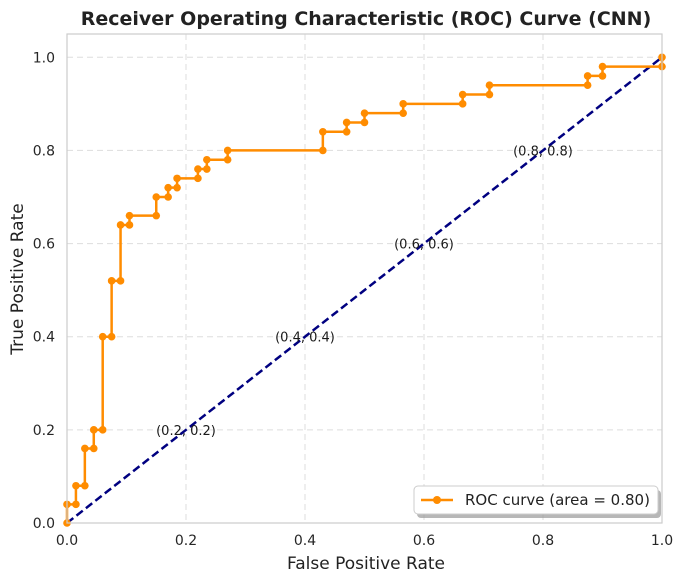 The height and width of the screenshot is (584, 684). What do you see at coordinates (186, 541) in the screenshot?
I see `x-tick-label: 0.2` at bounding box center [186, 541].